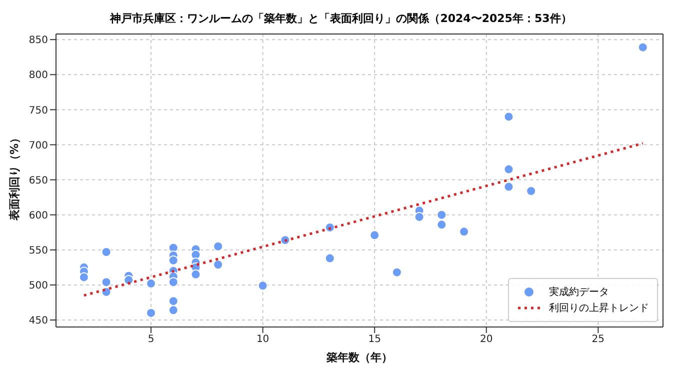 The height and width of the screenshot is (375, 682). What do you see at coordinates (599, 308) in the screenshot?
I see `legend-label: 利回りの上昇トレンド` at bounding box center [599, 308].